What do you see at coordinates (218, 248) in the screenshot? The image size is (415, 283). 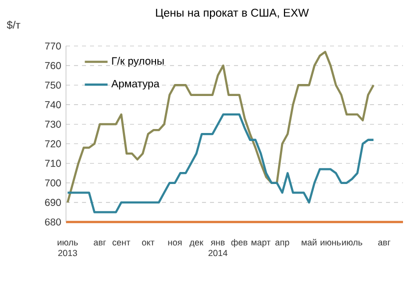 I see `x-tick-label: янв 2014` at bounding box center [218, 248].